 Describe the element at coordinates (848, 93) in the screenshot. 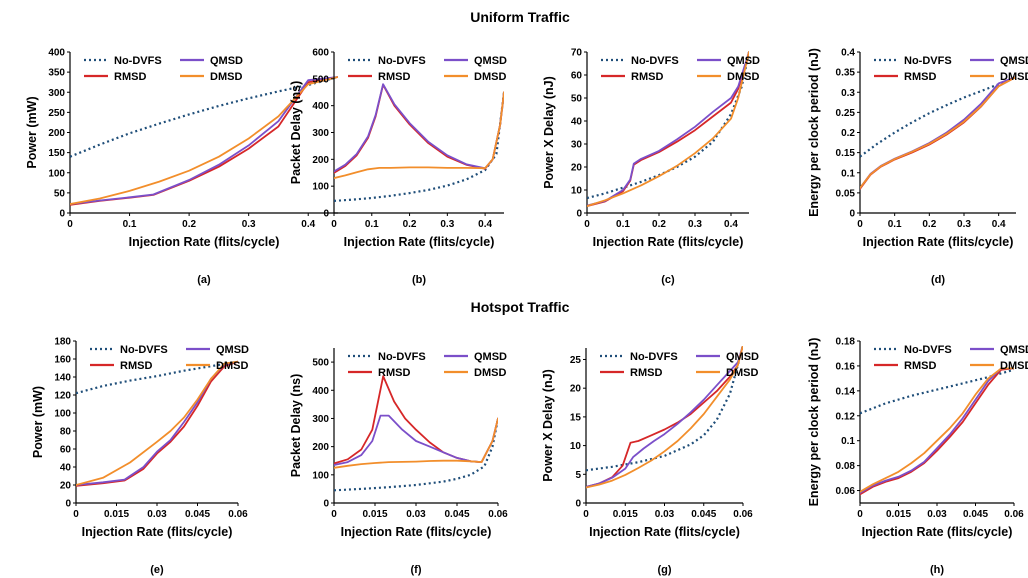

I see `y-tick-label: 0.3` at that location.